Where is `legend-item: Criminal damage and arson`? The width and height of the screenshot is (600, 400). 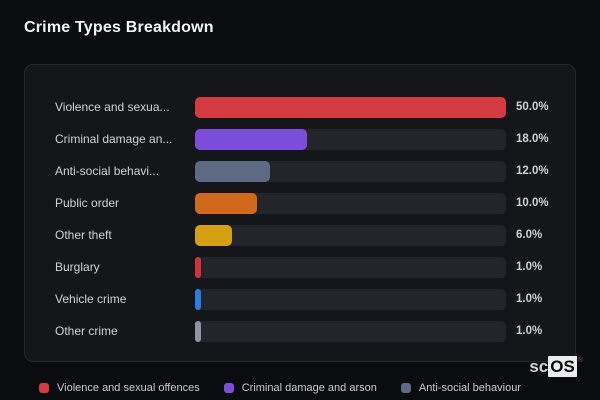 legend-item: Criminal damage and arson is located at coordinates (300, 388).